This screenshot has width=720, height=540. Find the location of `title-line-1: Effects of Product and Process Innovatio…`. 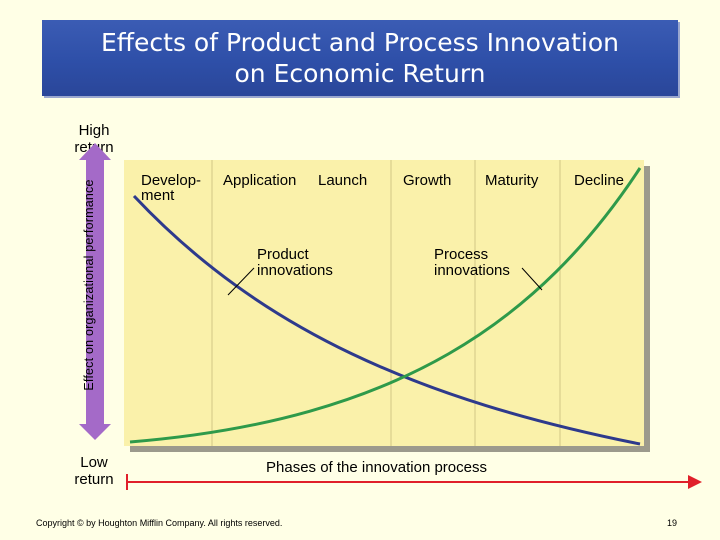

title-line-1: Effects of Product and Process Innovatio… is located at coordinates (360, 42).